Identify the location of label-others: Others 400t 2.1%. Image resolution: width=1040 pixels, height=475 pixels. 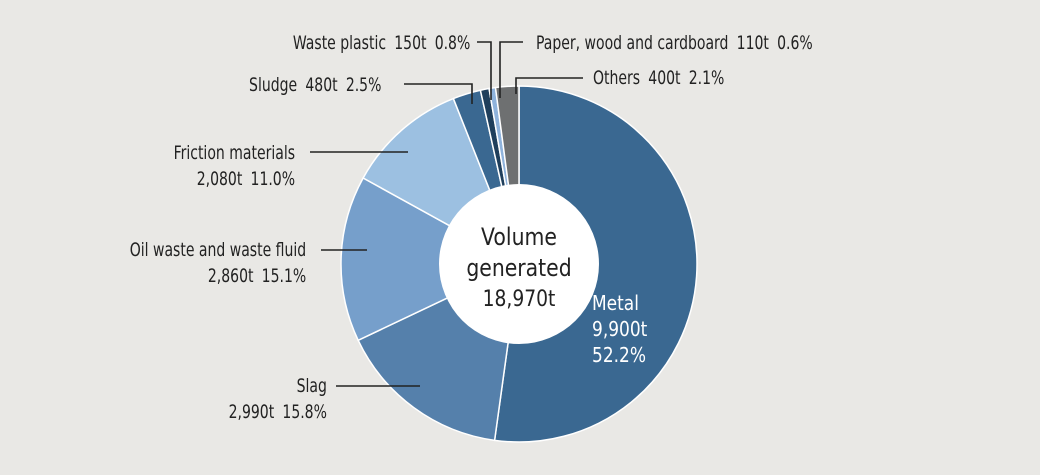
(658, 78).